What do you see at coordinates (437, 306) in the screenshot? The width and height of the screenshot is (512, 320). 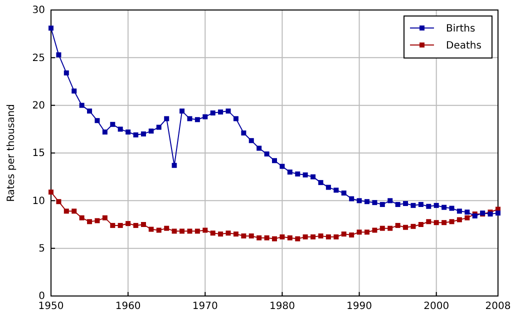 I see `x-tick-label: 2000` at bounding box center [437, 306].